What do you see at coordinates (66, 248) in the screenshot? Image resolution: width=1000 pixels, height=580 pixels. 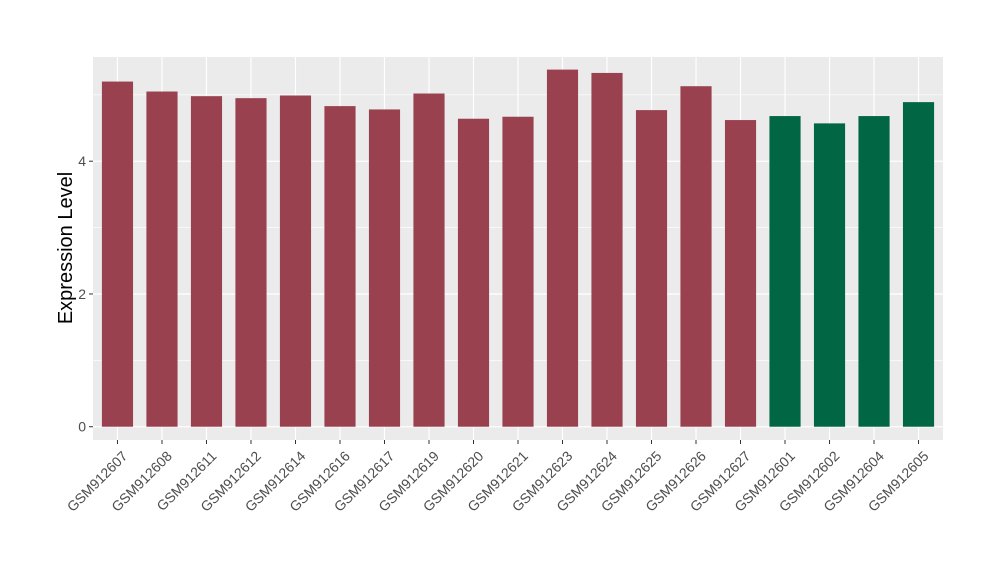 I see `y-axis-title: Expression Level` at bounding box center [66, 248].